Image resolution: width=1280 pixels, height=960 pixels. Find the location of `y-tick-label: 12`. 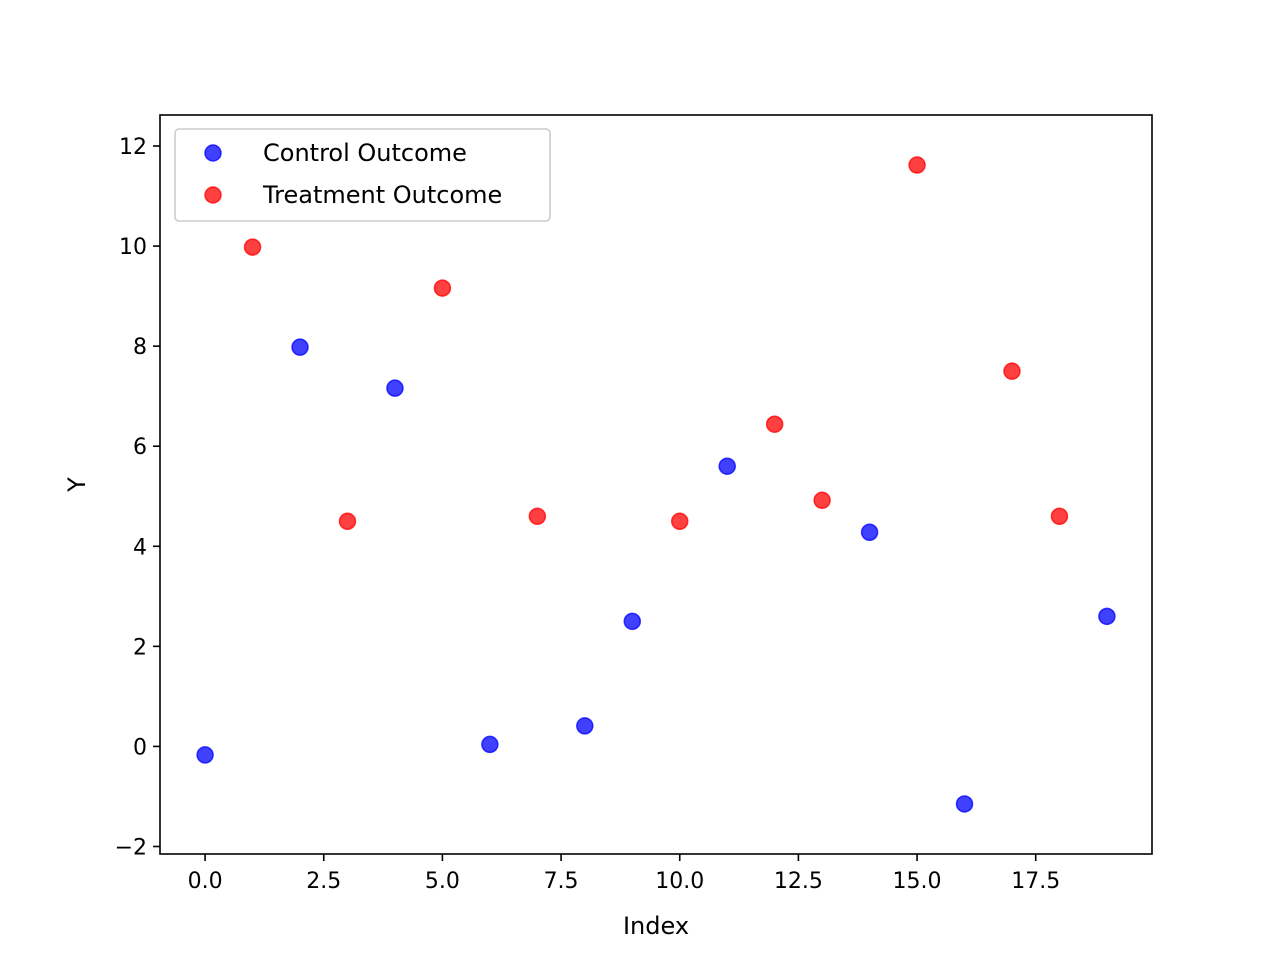

y-tick-label: 12 is located at coordinates (133, 147).